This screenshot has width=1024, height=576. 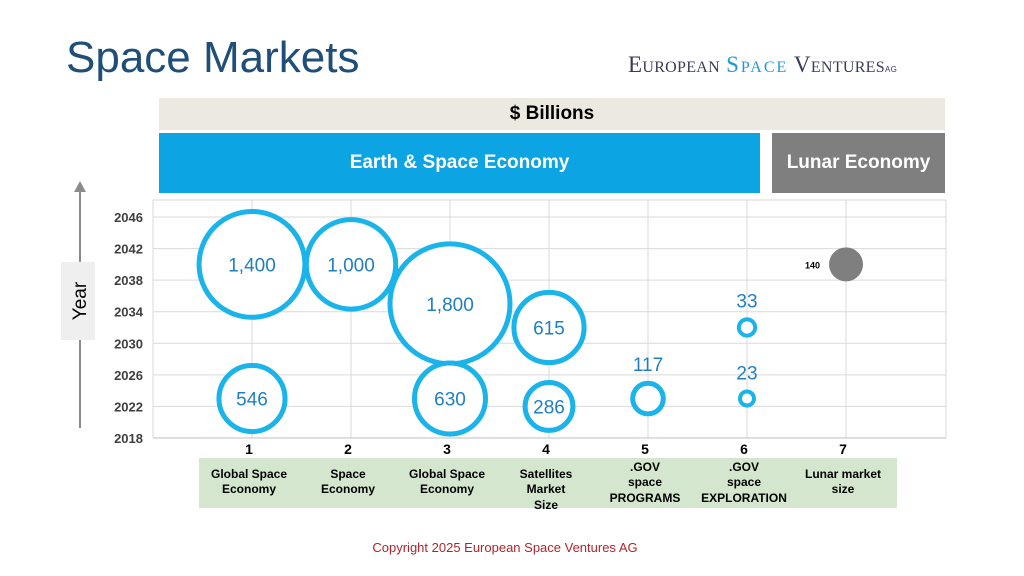 I want to click on y-tick-label: 2018, so click(x=128, y=438).